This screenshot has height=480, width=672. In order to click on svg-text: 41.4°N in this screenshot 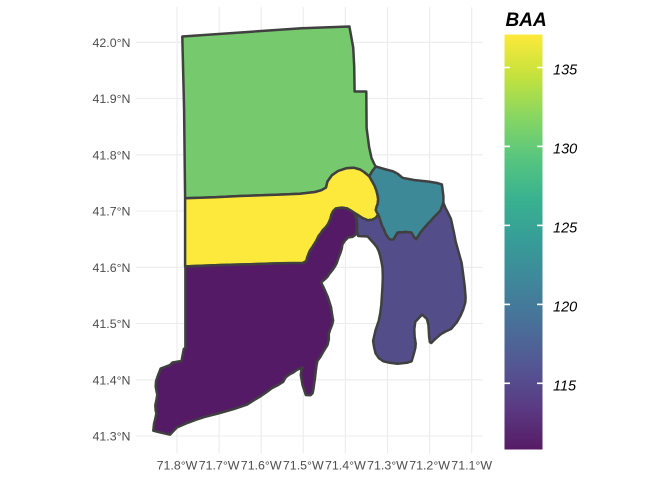, I will do `click(111, 380)`.